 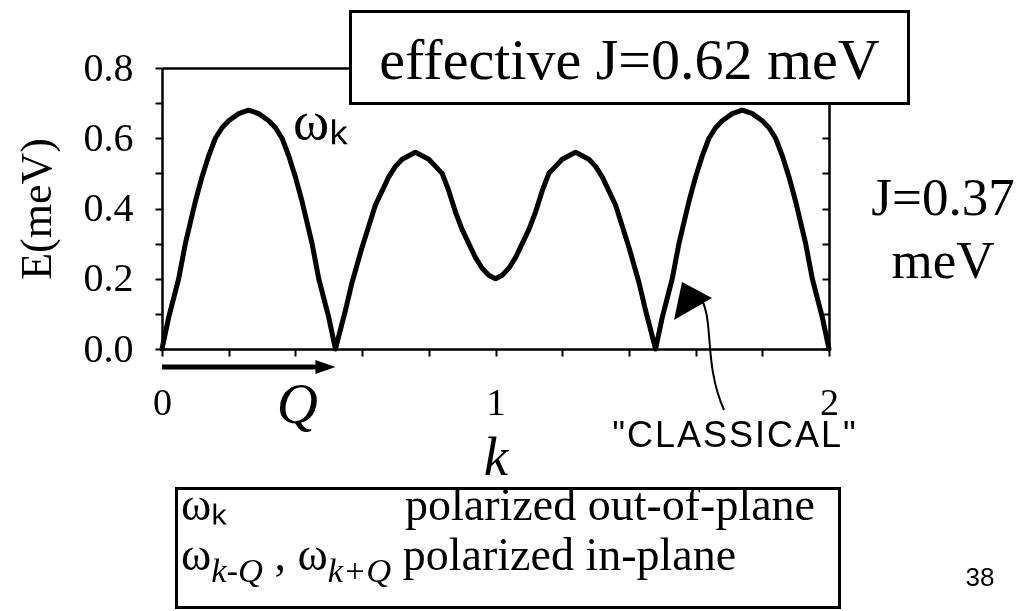 What do you see at coordinates (108, 137) in the screenshot?
I see `y-tick-label: 0.6` at bounding box center [108, 137].